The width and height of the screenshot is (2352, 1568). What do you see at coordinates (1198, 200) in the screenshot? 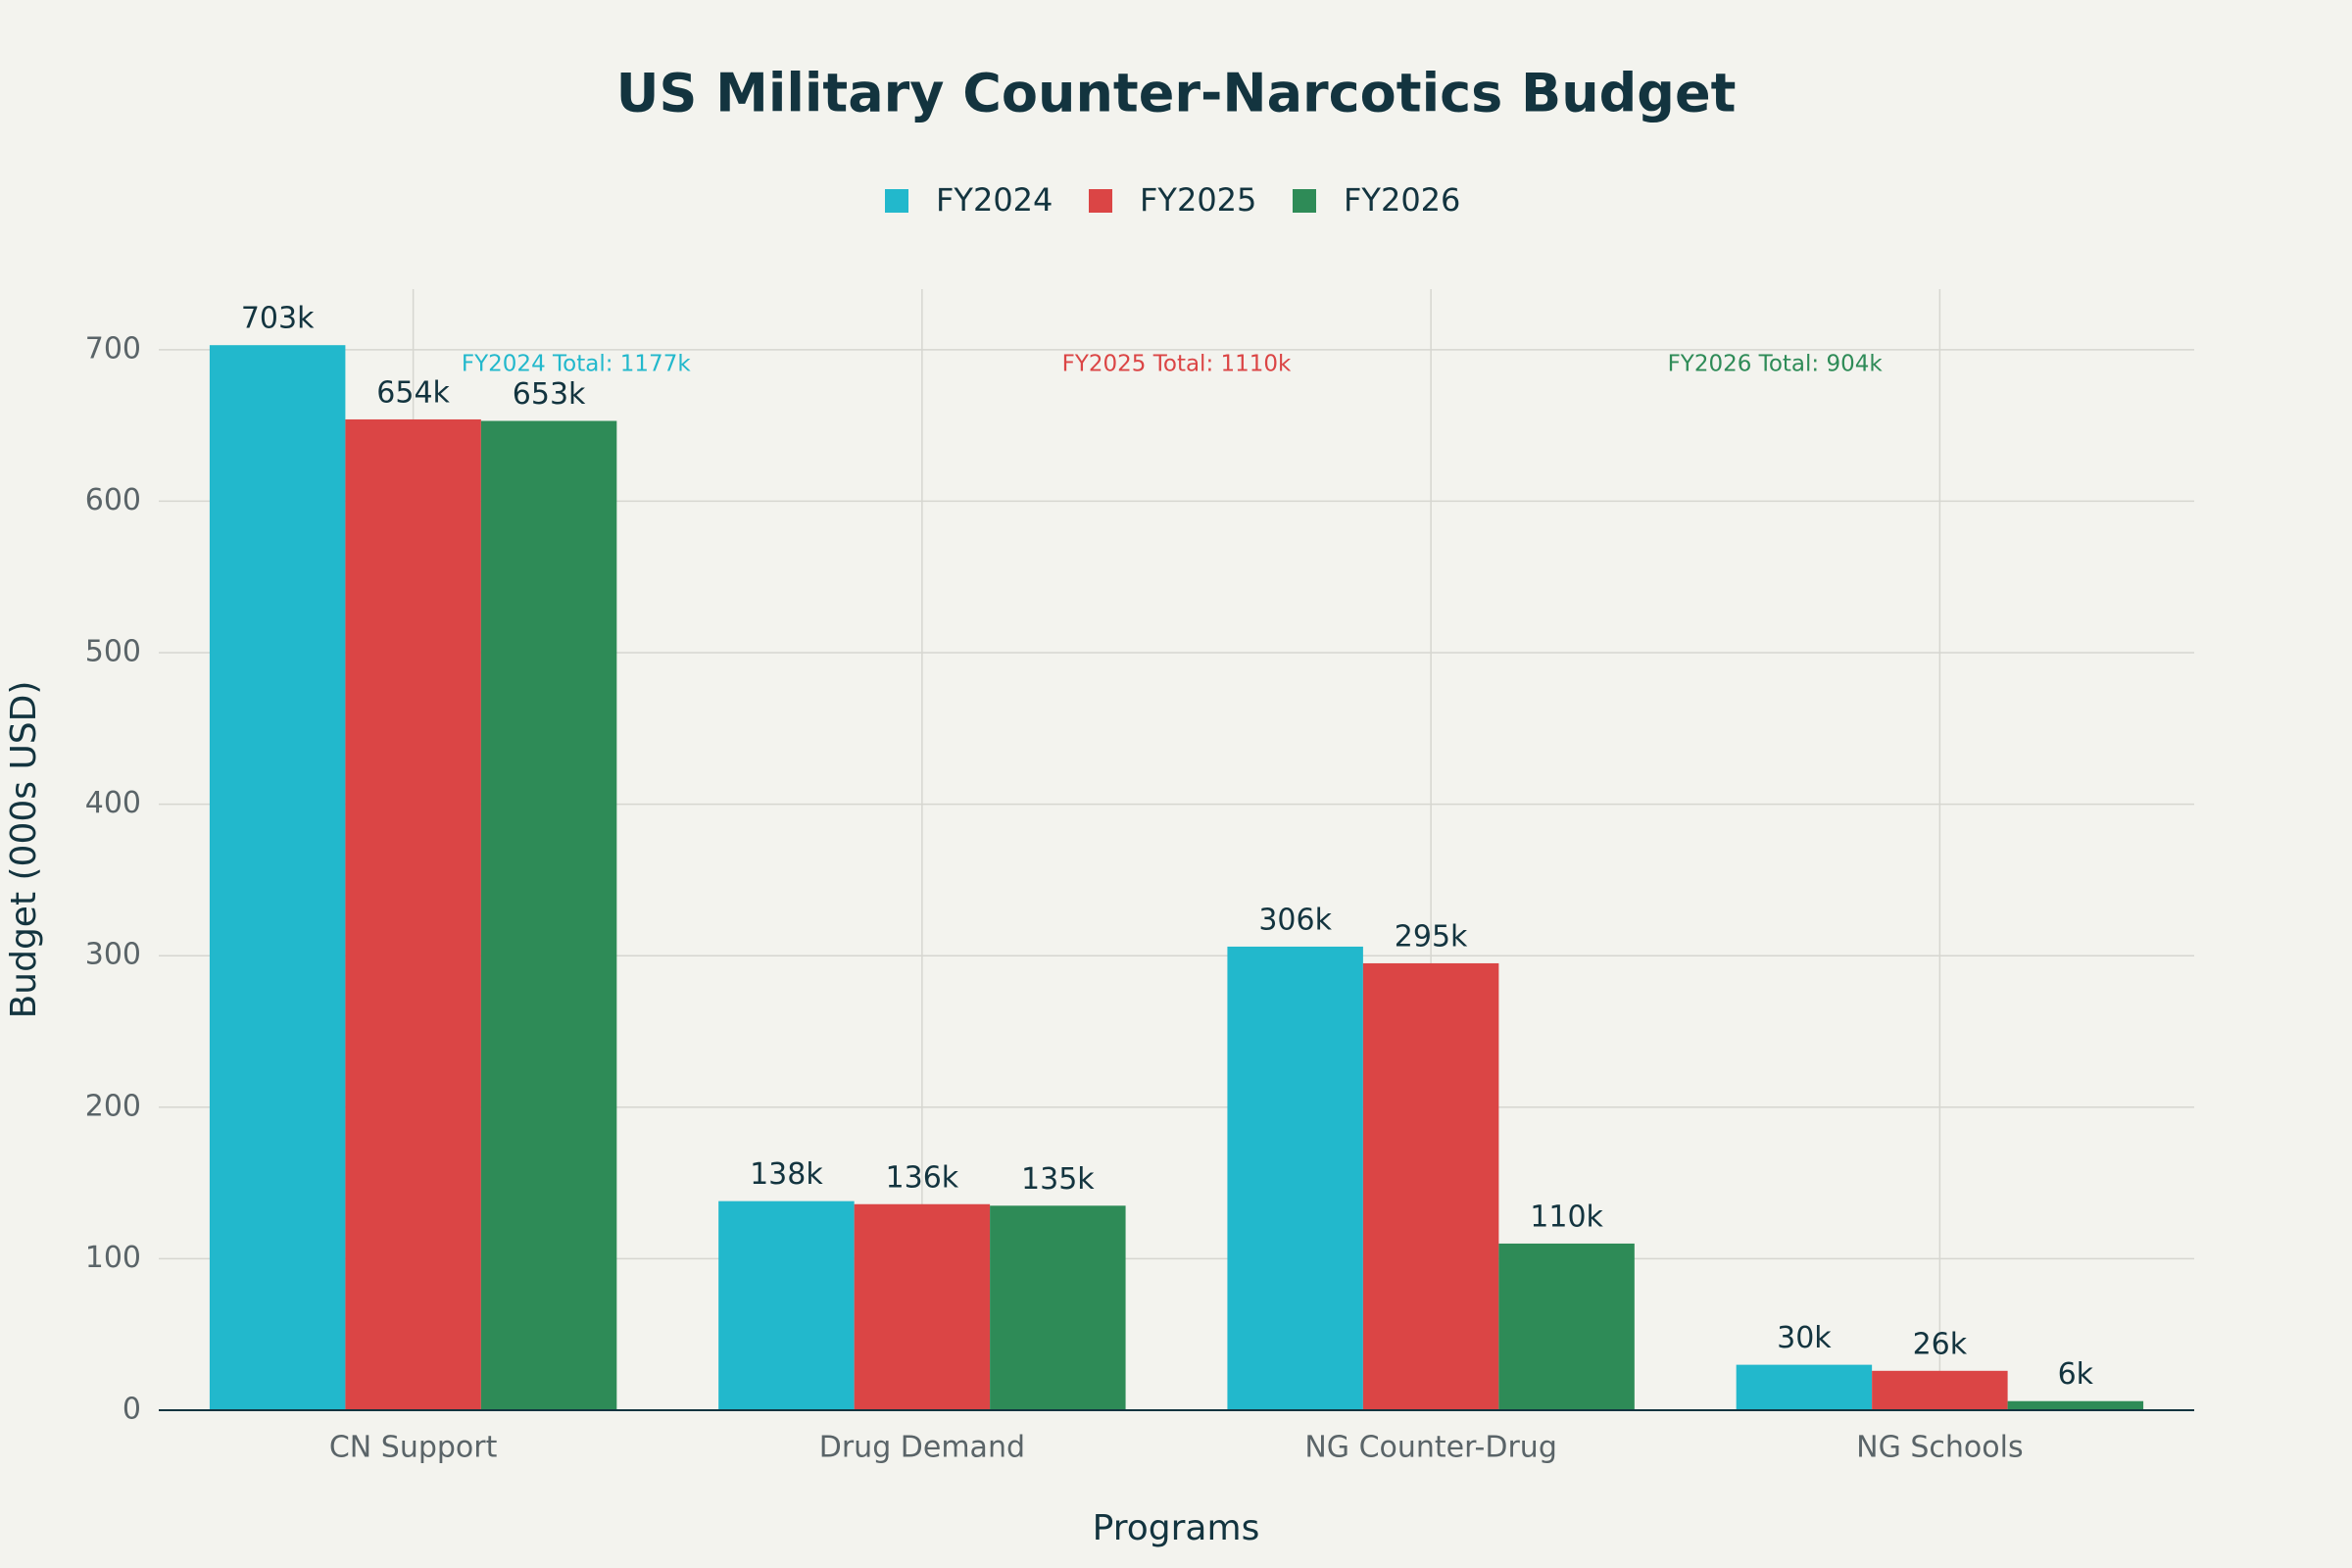
I see `legend-label: FY2025` at bounding box center [1198, 200].